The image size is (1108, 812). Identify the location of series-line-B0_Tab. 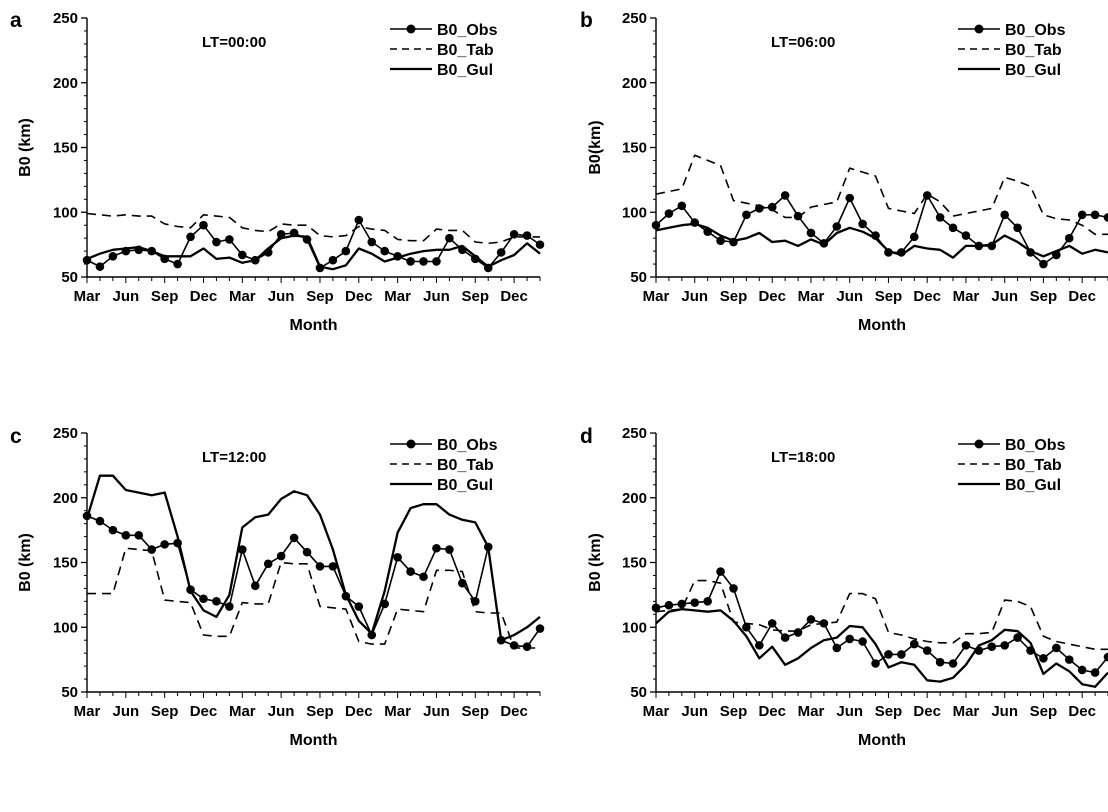
(881, 615).